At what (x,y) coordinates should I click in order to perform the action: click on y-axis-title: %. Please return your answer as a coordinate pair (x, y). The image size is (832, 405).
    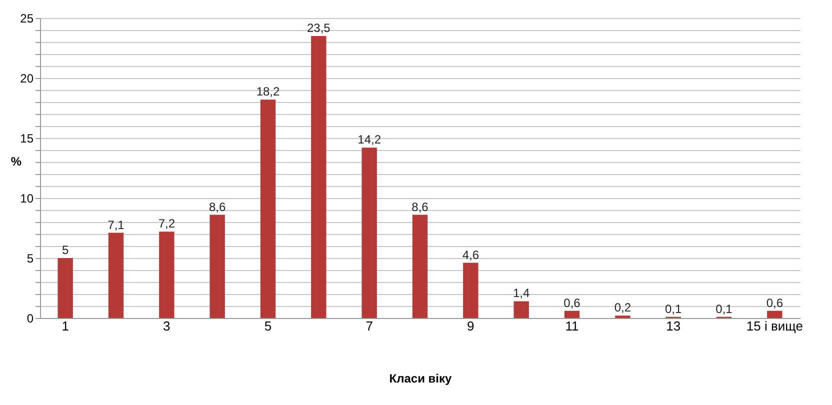
    Looking at the image, I should click on (16, 161).